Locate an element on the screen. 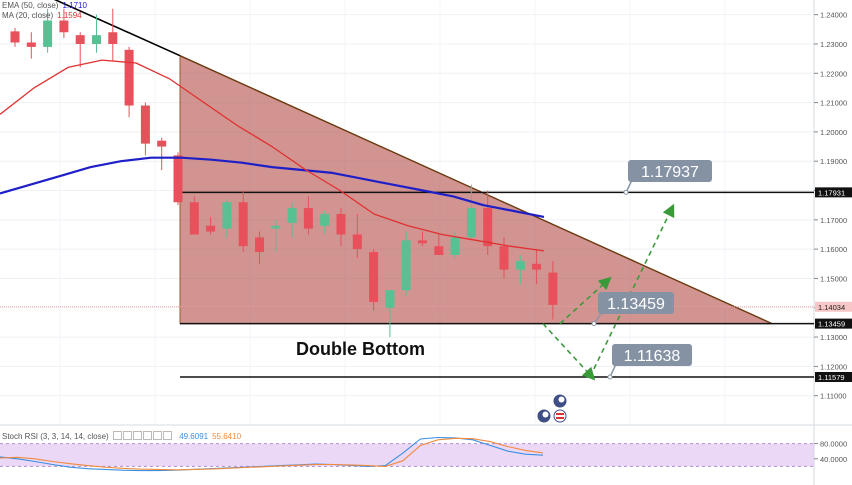 The image size is (852, 485). rsi-band is located at coordinates (407, 455).